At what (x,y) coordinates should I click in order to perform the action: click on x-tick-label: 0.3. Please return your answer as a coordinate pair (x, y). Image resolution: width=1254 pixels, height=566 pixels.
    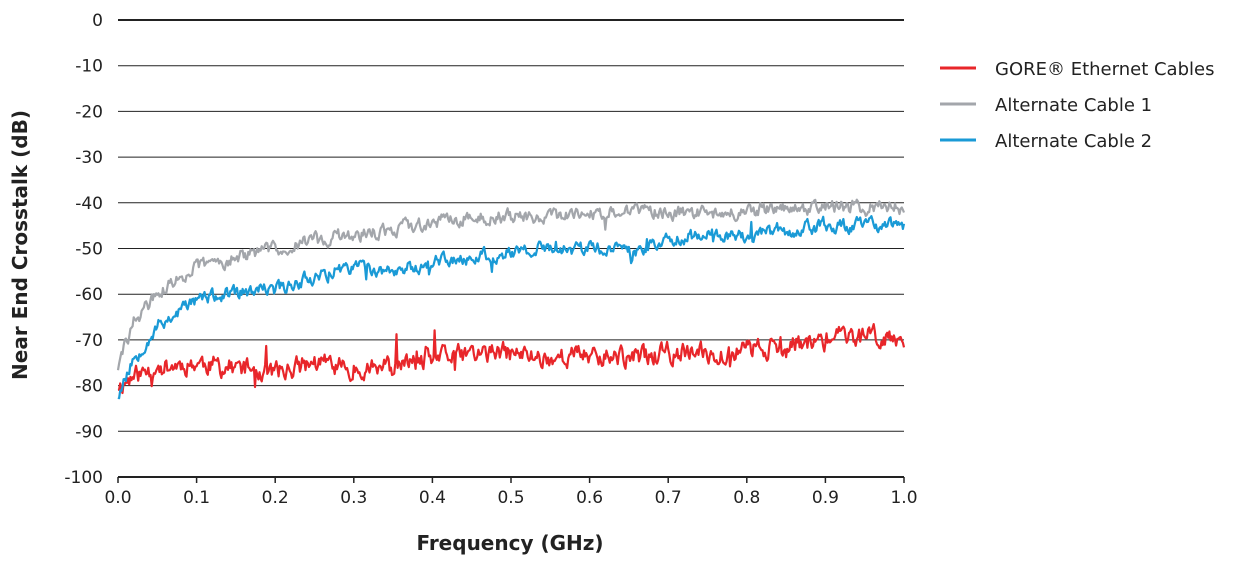
    Looking at the image, I should click on (353, 498).